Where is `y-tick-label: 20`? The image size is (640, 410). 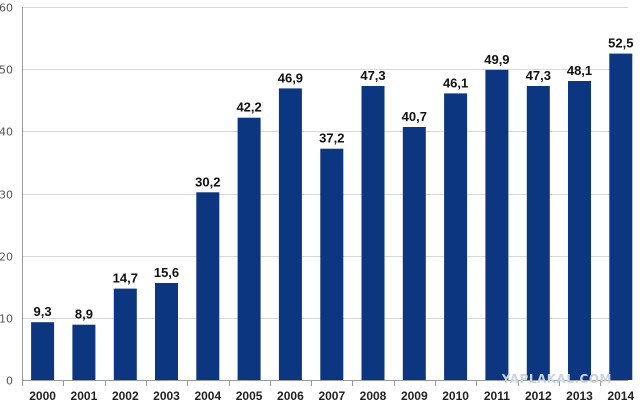 y-tick-label: 20 is located at coordinates (6, 257).